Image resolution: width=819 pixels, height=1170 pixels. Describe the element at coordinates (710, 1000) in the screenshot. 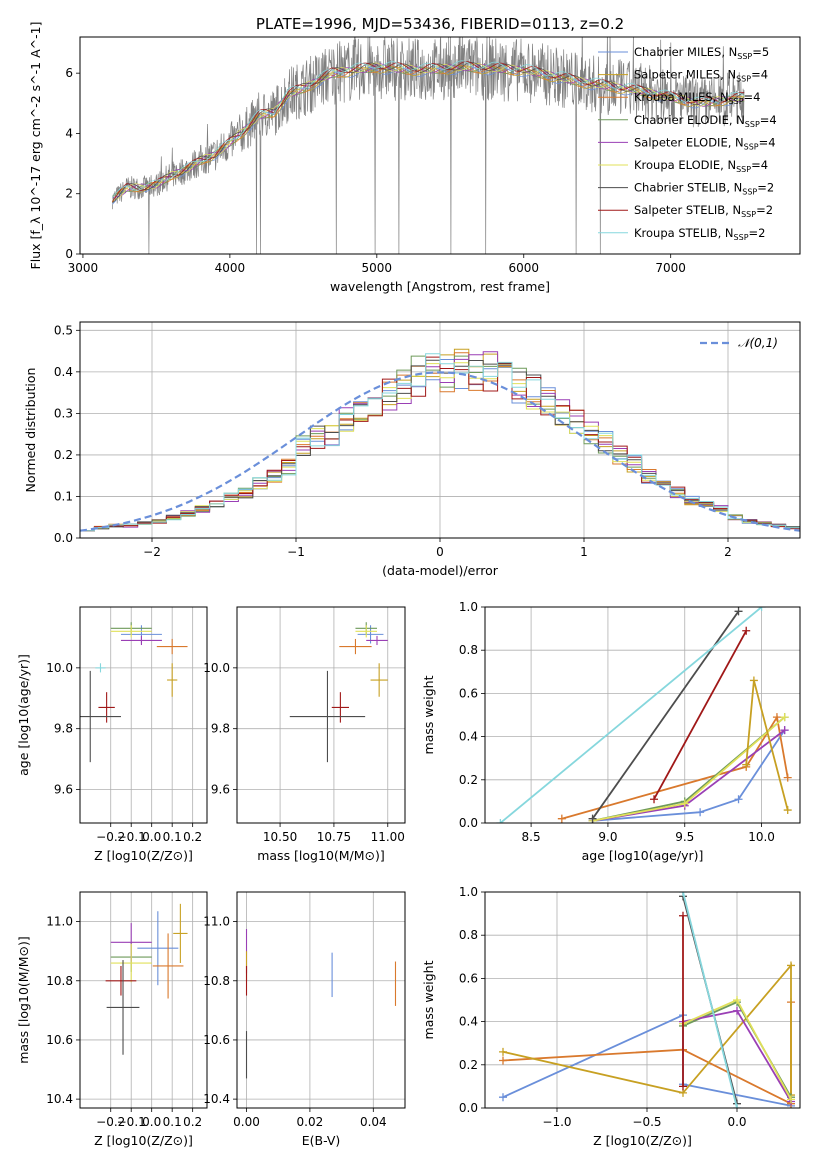

I see `series-line-kroupa_stelib` at that location.